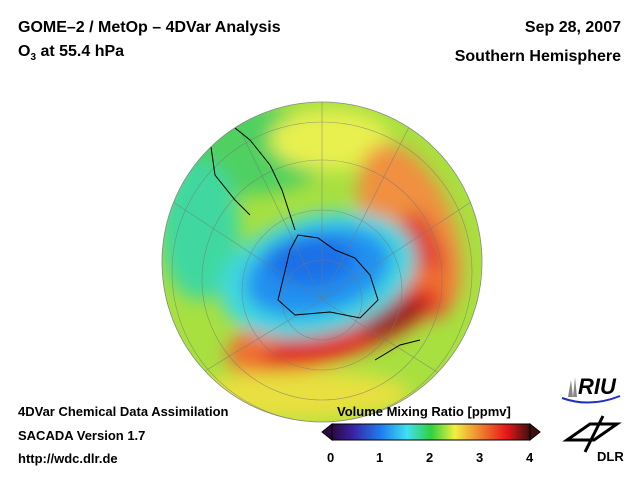  I want to click on colorbar-gradient, so click(431, 432).